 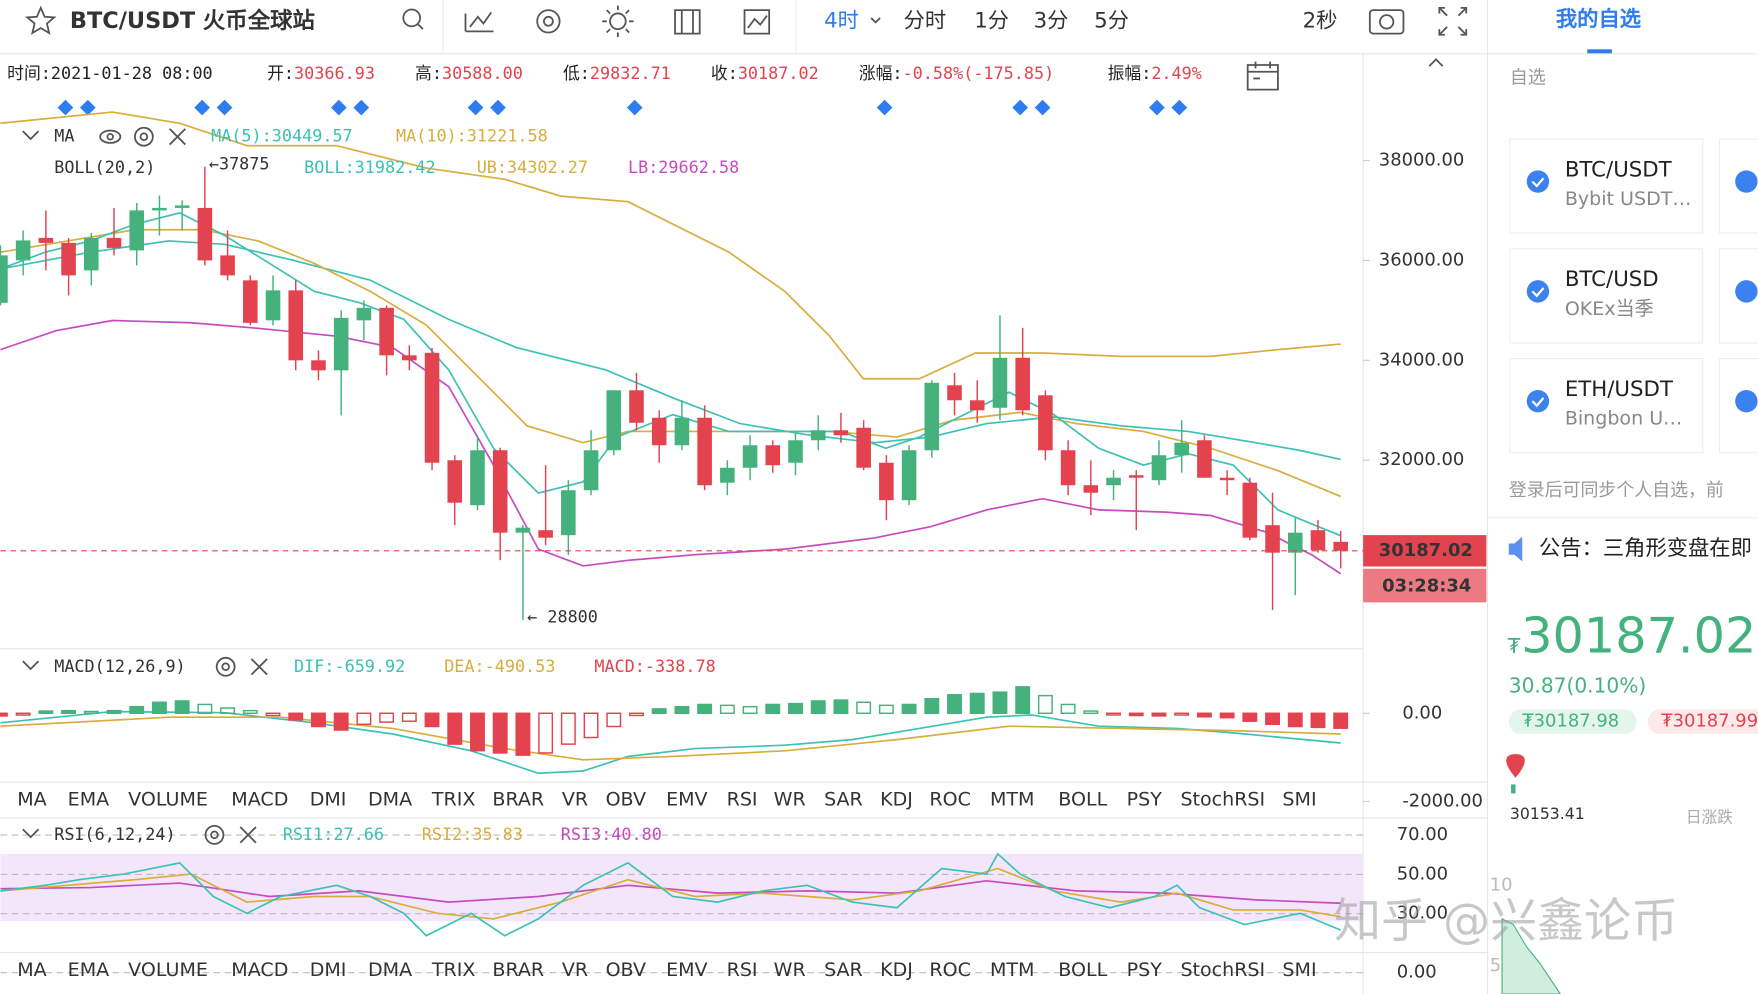 I want to click on collapse-ma, so click(x=31, y=135).